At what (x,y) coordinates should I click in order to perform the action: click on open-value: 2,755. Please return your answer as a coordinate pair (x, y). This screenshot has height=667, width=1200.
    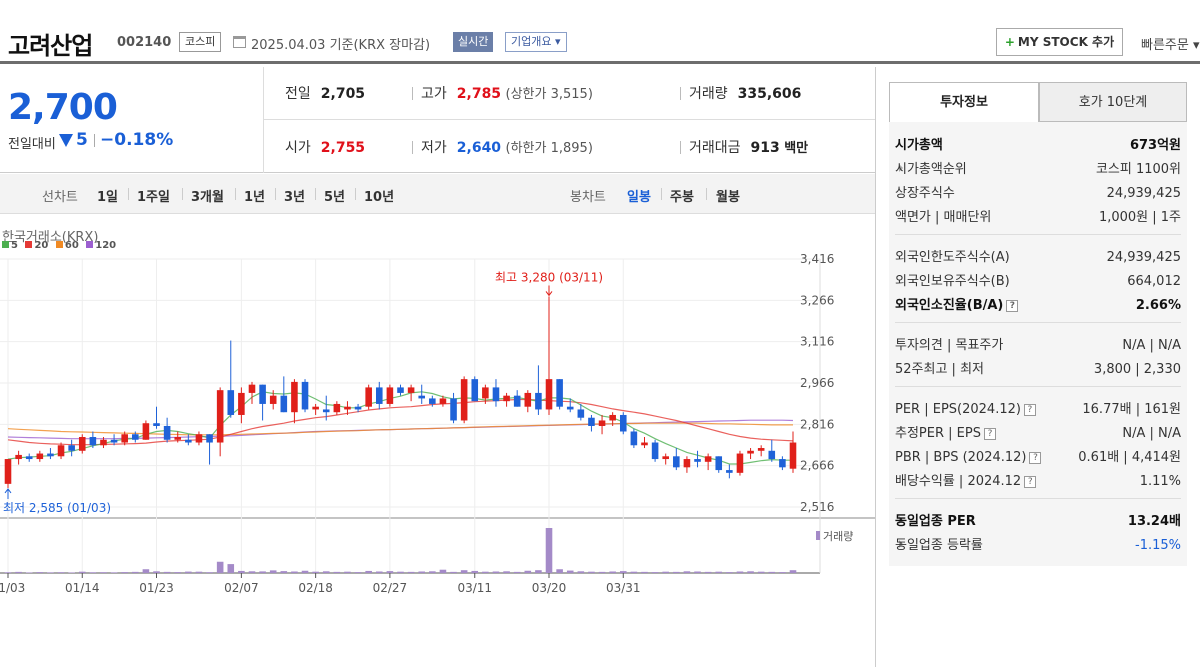
    Looking at the image, I should click on (343, 148).